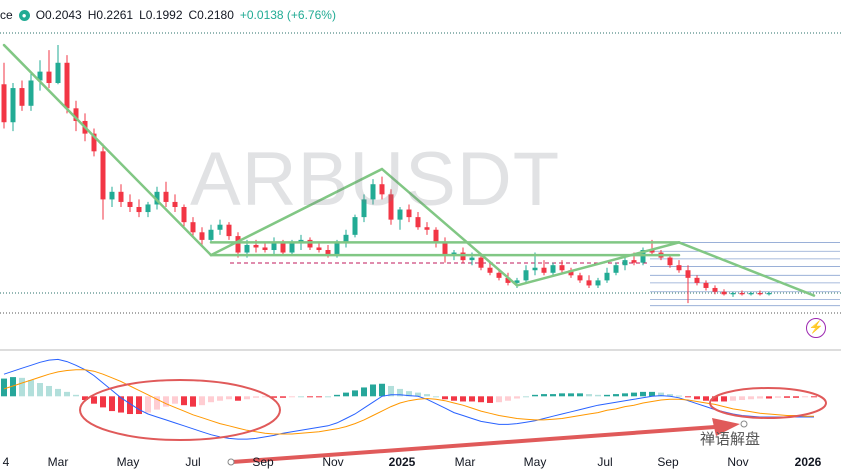 The height and width of the screenshot is (473, 841). Describe the element at coordinates (333, 462) in the screenshot. I see `x-axis-label: Nov` at that location.